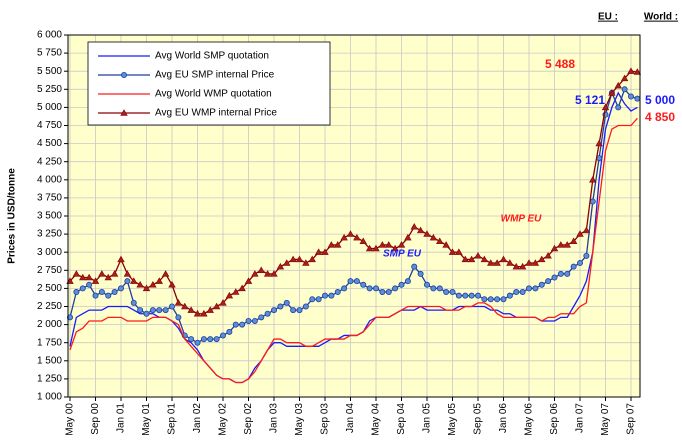 This screenshot has height=445, width=682. What do you see at coordinates (172, 419) in the screenshot?
I see `x-tick-label: Sep 01` at bounding box center [172, 419].